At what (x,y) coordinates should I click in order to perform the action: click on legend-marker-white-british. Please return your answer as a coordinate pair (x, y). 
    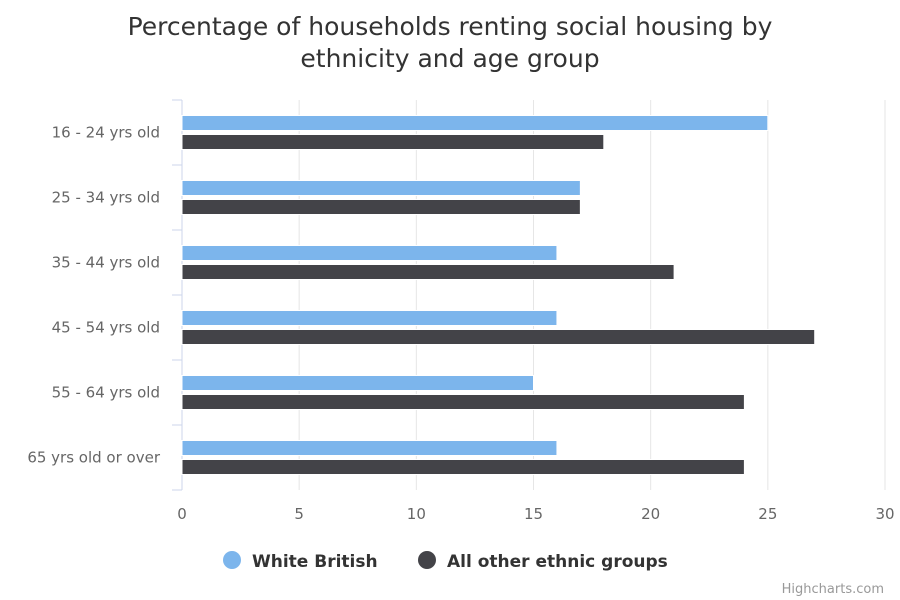
    Looking at the image, I should click on (232, 560).